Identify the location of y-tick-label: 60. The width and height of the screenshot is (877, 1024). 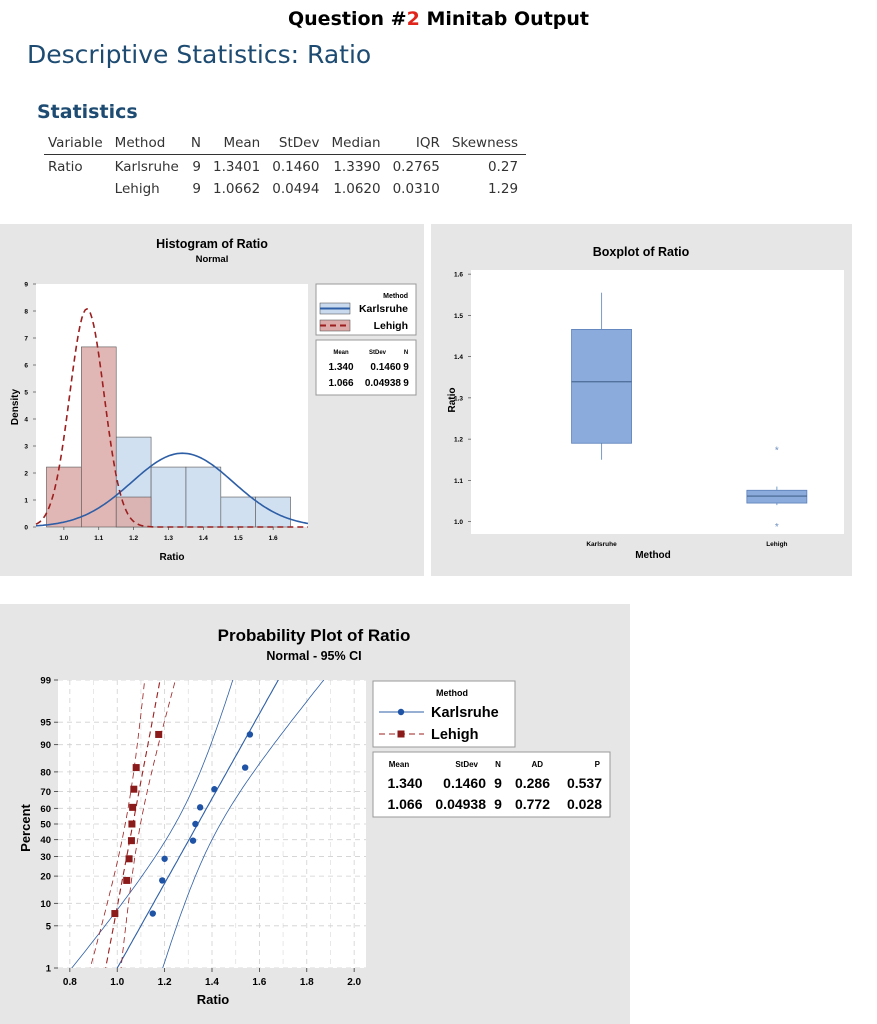
(45, 809).